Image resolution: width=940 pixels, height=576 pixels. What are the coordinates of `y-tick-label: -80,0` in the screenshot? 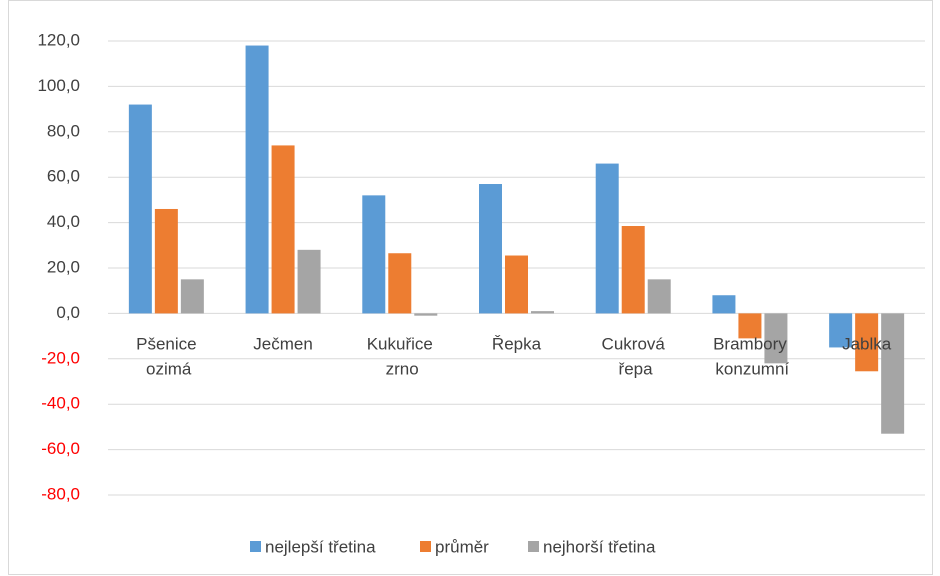 It's located at (60, 493).